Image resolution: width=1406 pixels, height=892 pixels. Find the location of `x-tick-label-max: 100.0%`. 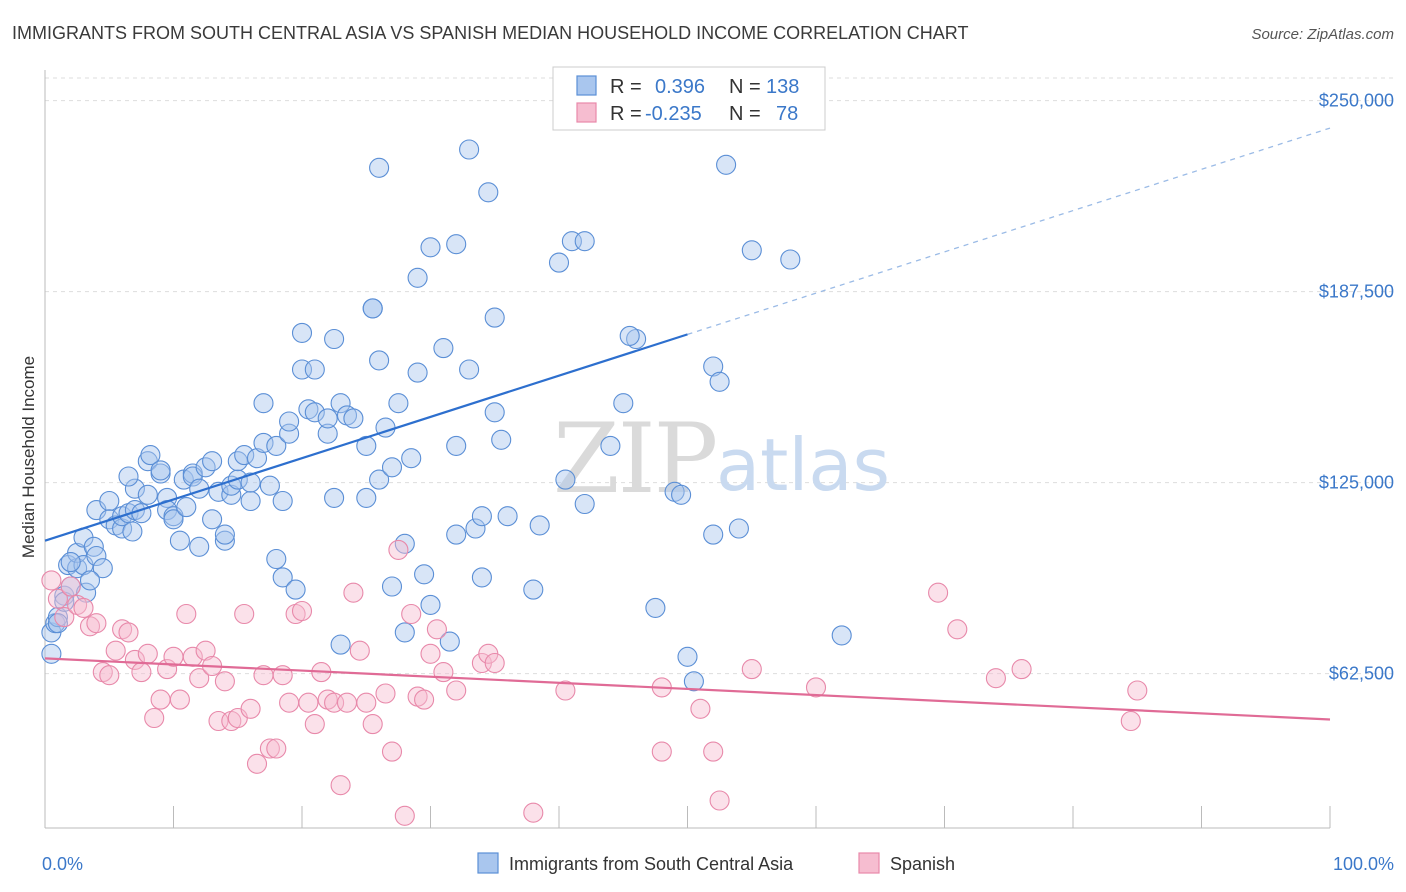

x-tick-label-max: 100.0% is located at coordinates (1363, 864).